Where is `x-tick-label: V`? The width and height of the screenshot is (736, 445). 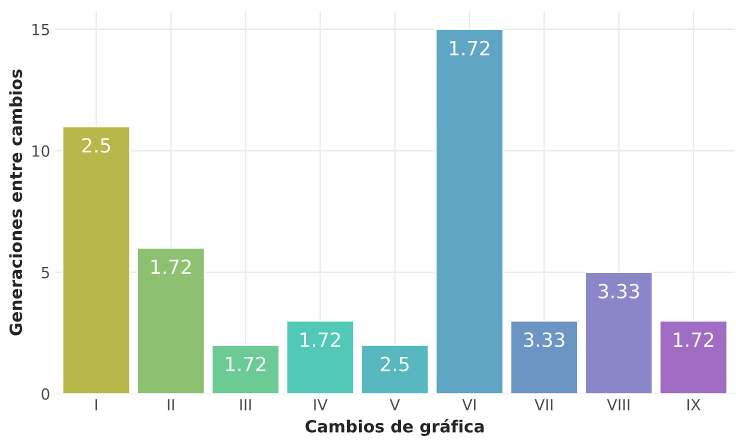 x-tick-label: V is located at coordinates (395, 404).